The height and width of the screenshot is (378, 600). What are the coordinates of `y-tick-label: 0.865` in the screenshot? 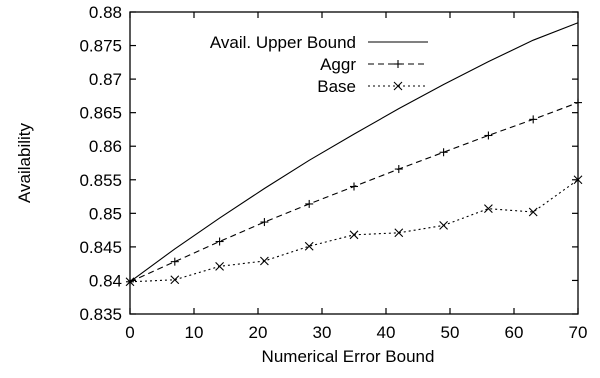 It's located at (100, 113).